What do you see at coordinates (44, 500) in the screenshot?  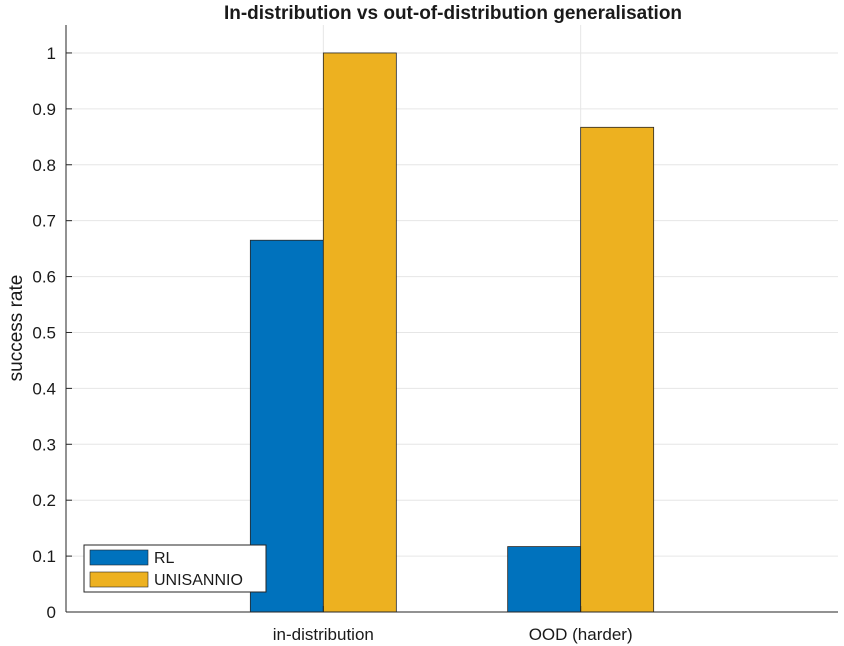 I see `y-tick-label: 0.2` at bounding box center [44, 500].